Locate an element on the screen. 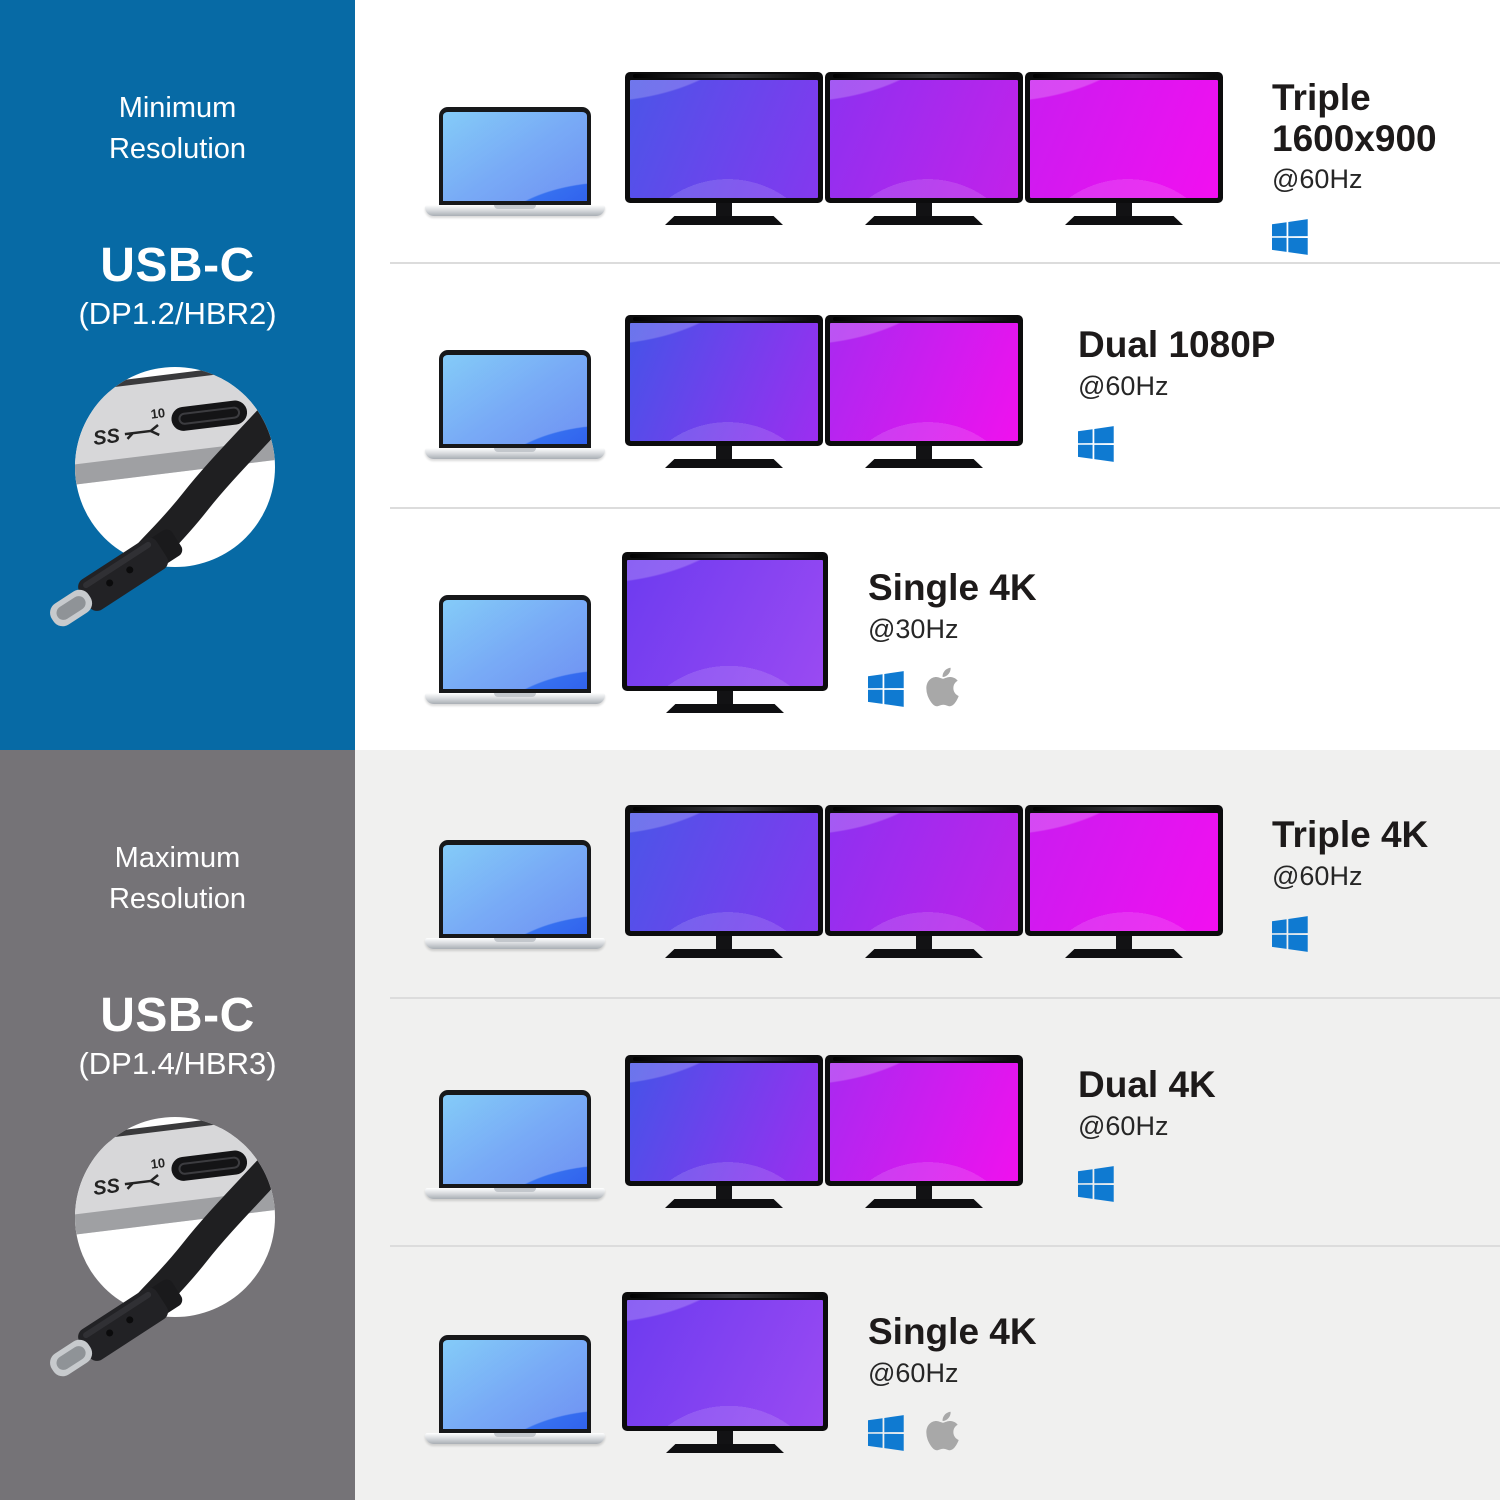  port-spec: (DP1.4/HBR3) is located at coordinates (177, 1063).